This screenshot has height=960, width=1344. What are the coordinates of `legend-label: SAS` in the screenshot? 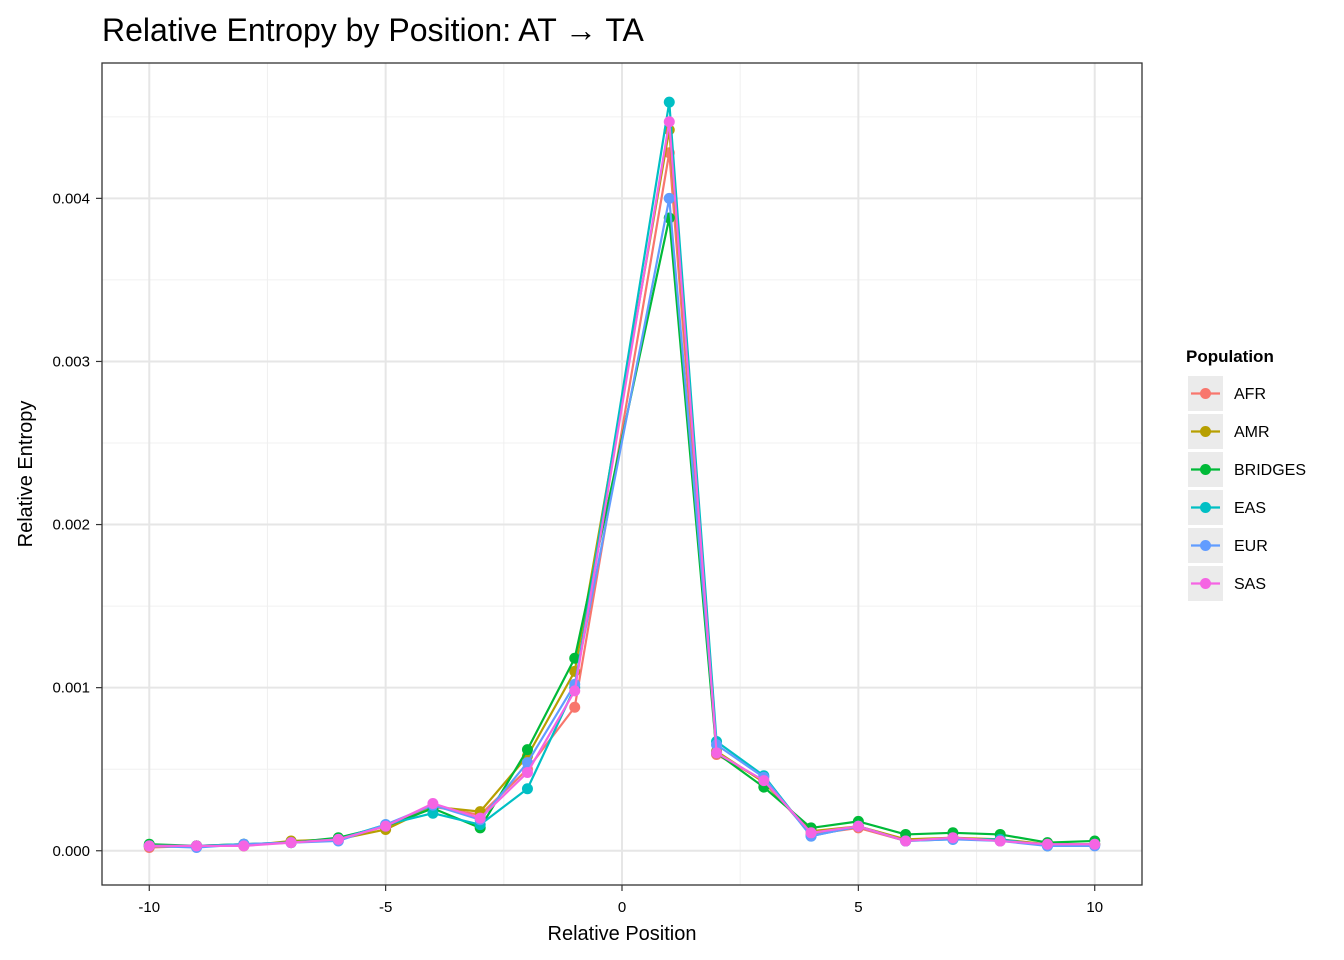 It's located at (1250, 584).